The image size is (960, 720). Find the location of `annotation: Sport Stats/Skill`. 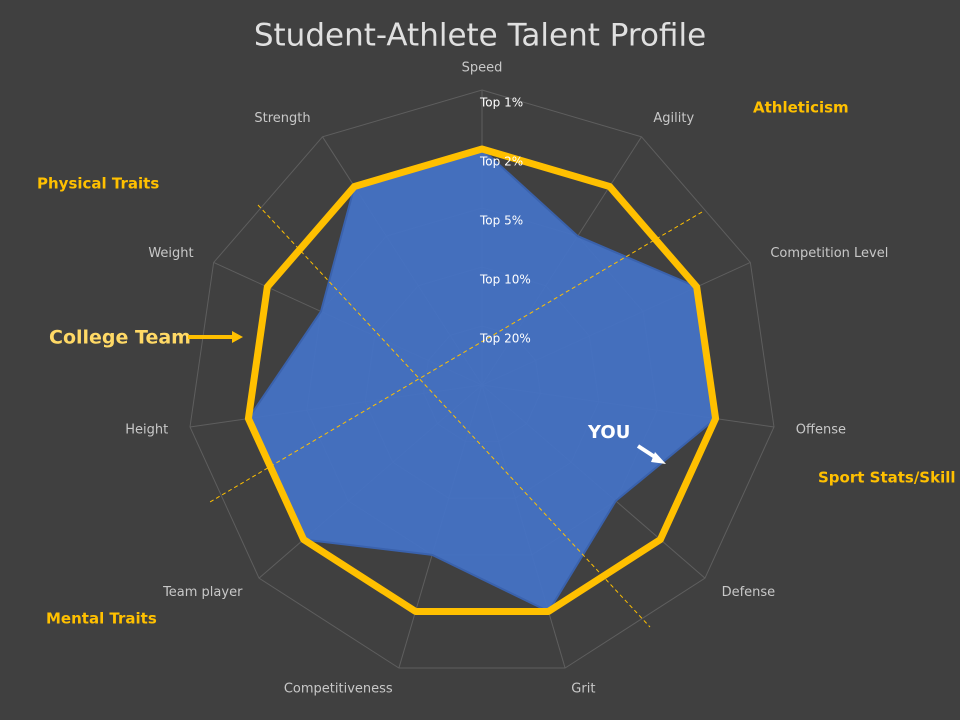

annotation: Sport Stats/Skill is located at coordinates (887, 478).